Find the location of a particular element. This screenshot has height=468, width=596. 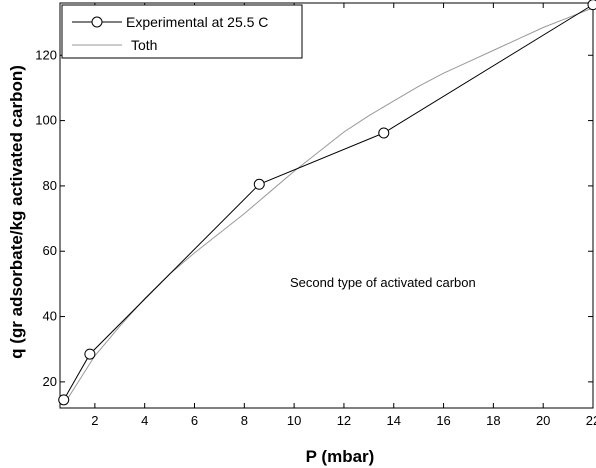

legend-label-toth: Toth is located at coordinates (144, 45).